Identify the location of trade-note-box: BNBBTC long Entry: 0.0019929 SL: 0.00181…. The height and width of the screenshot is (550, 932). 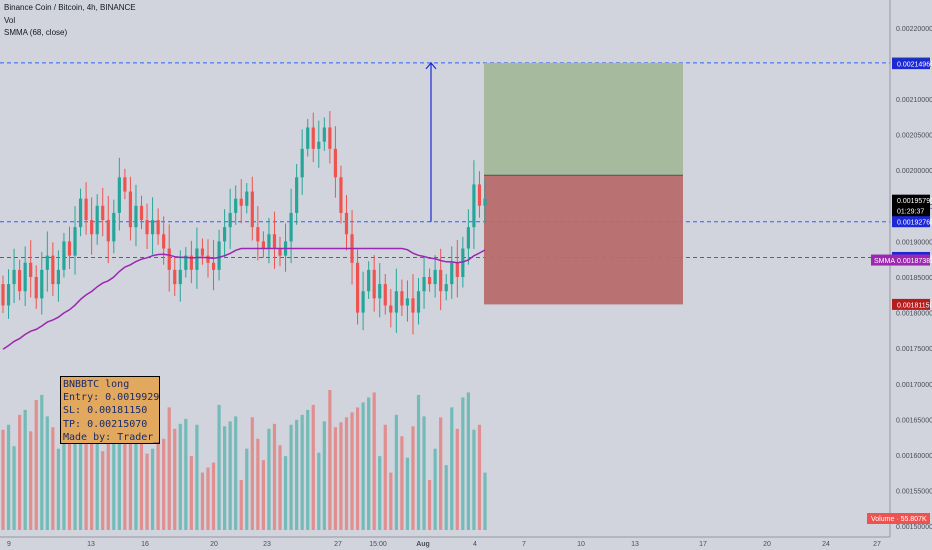
(110, 410).